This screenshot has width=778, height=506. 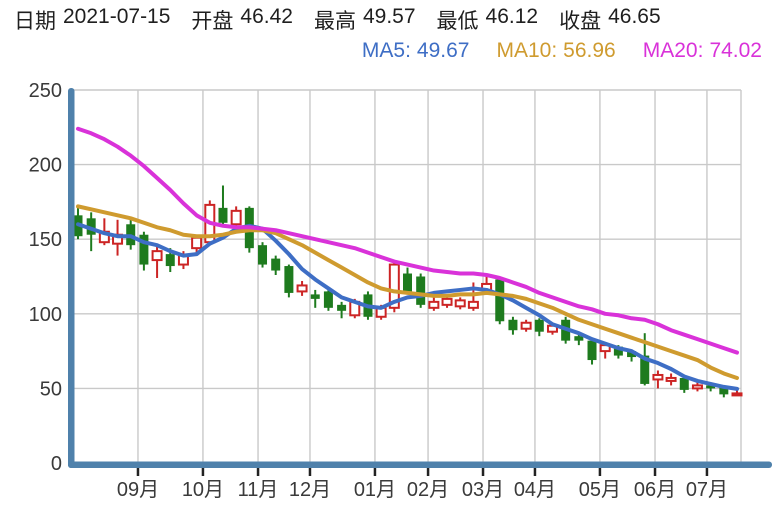 I want to click on date-value: 2021-07-15, so click(x=117, y=16).